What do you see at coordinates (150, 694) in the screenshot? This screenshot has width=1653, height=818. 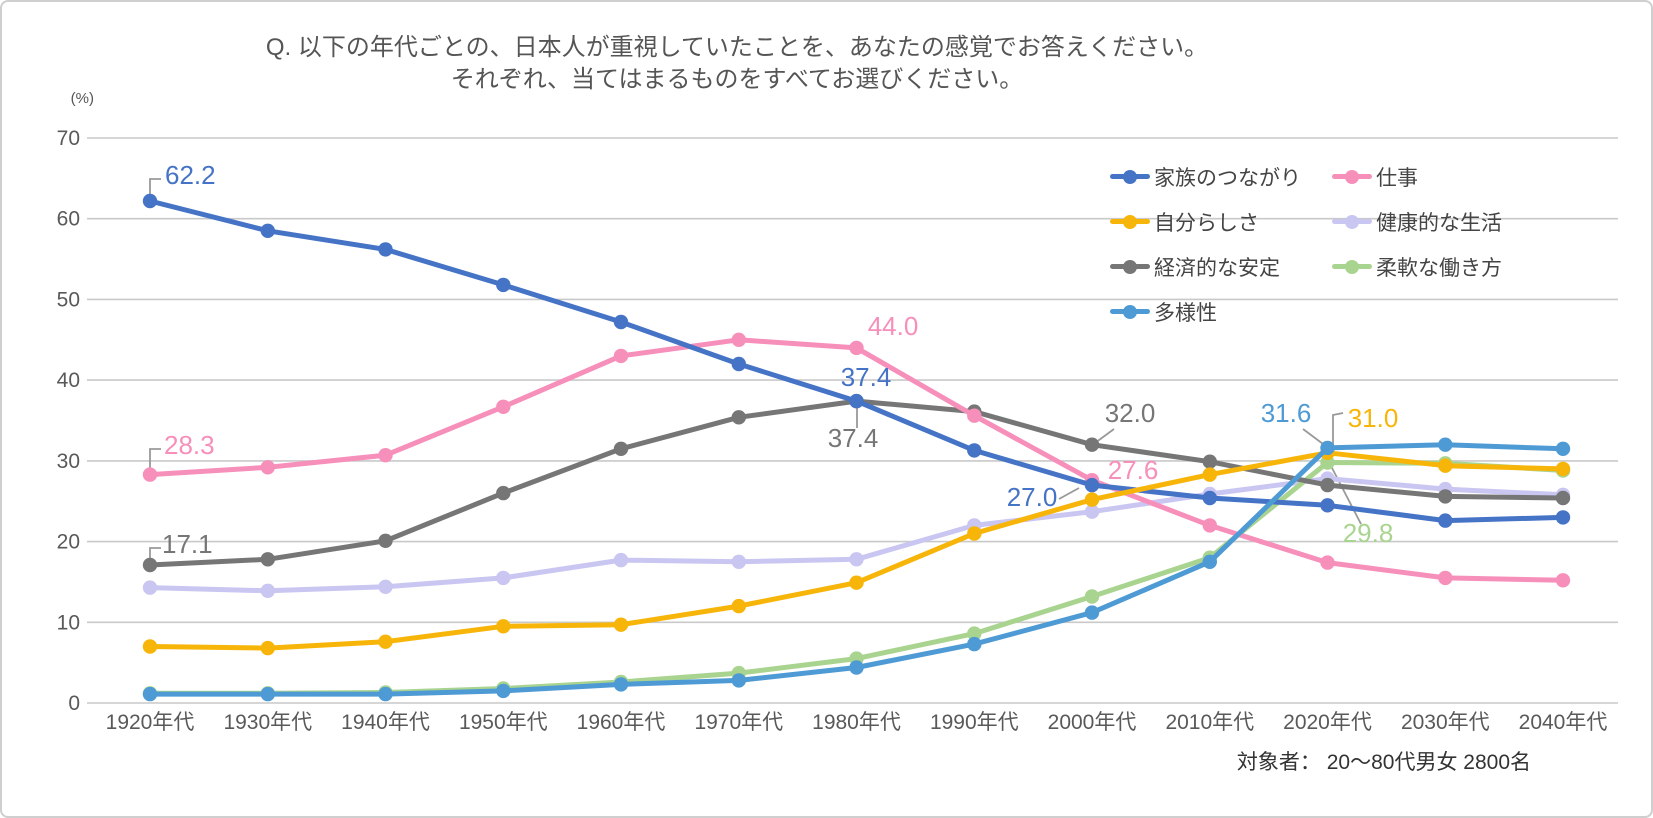 I see `data-point-diversity-1920年代` at bounding box center [150, 694].